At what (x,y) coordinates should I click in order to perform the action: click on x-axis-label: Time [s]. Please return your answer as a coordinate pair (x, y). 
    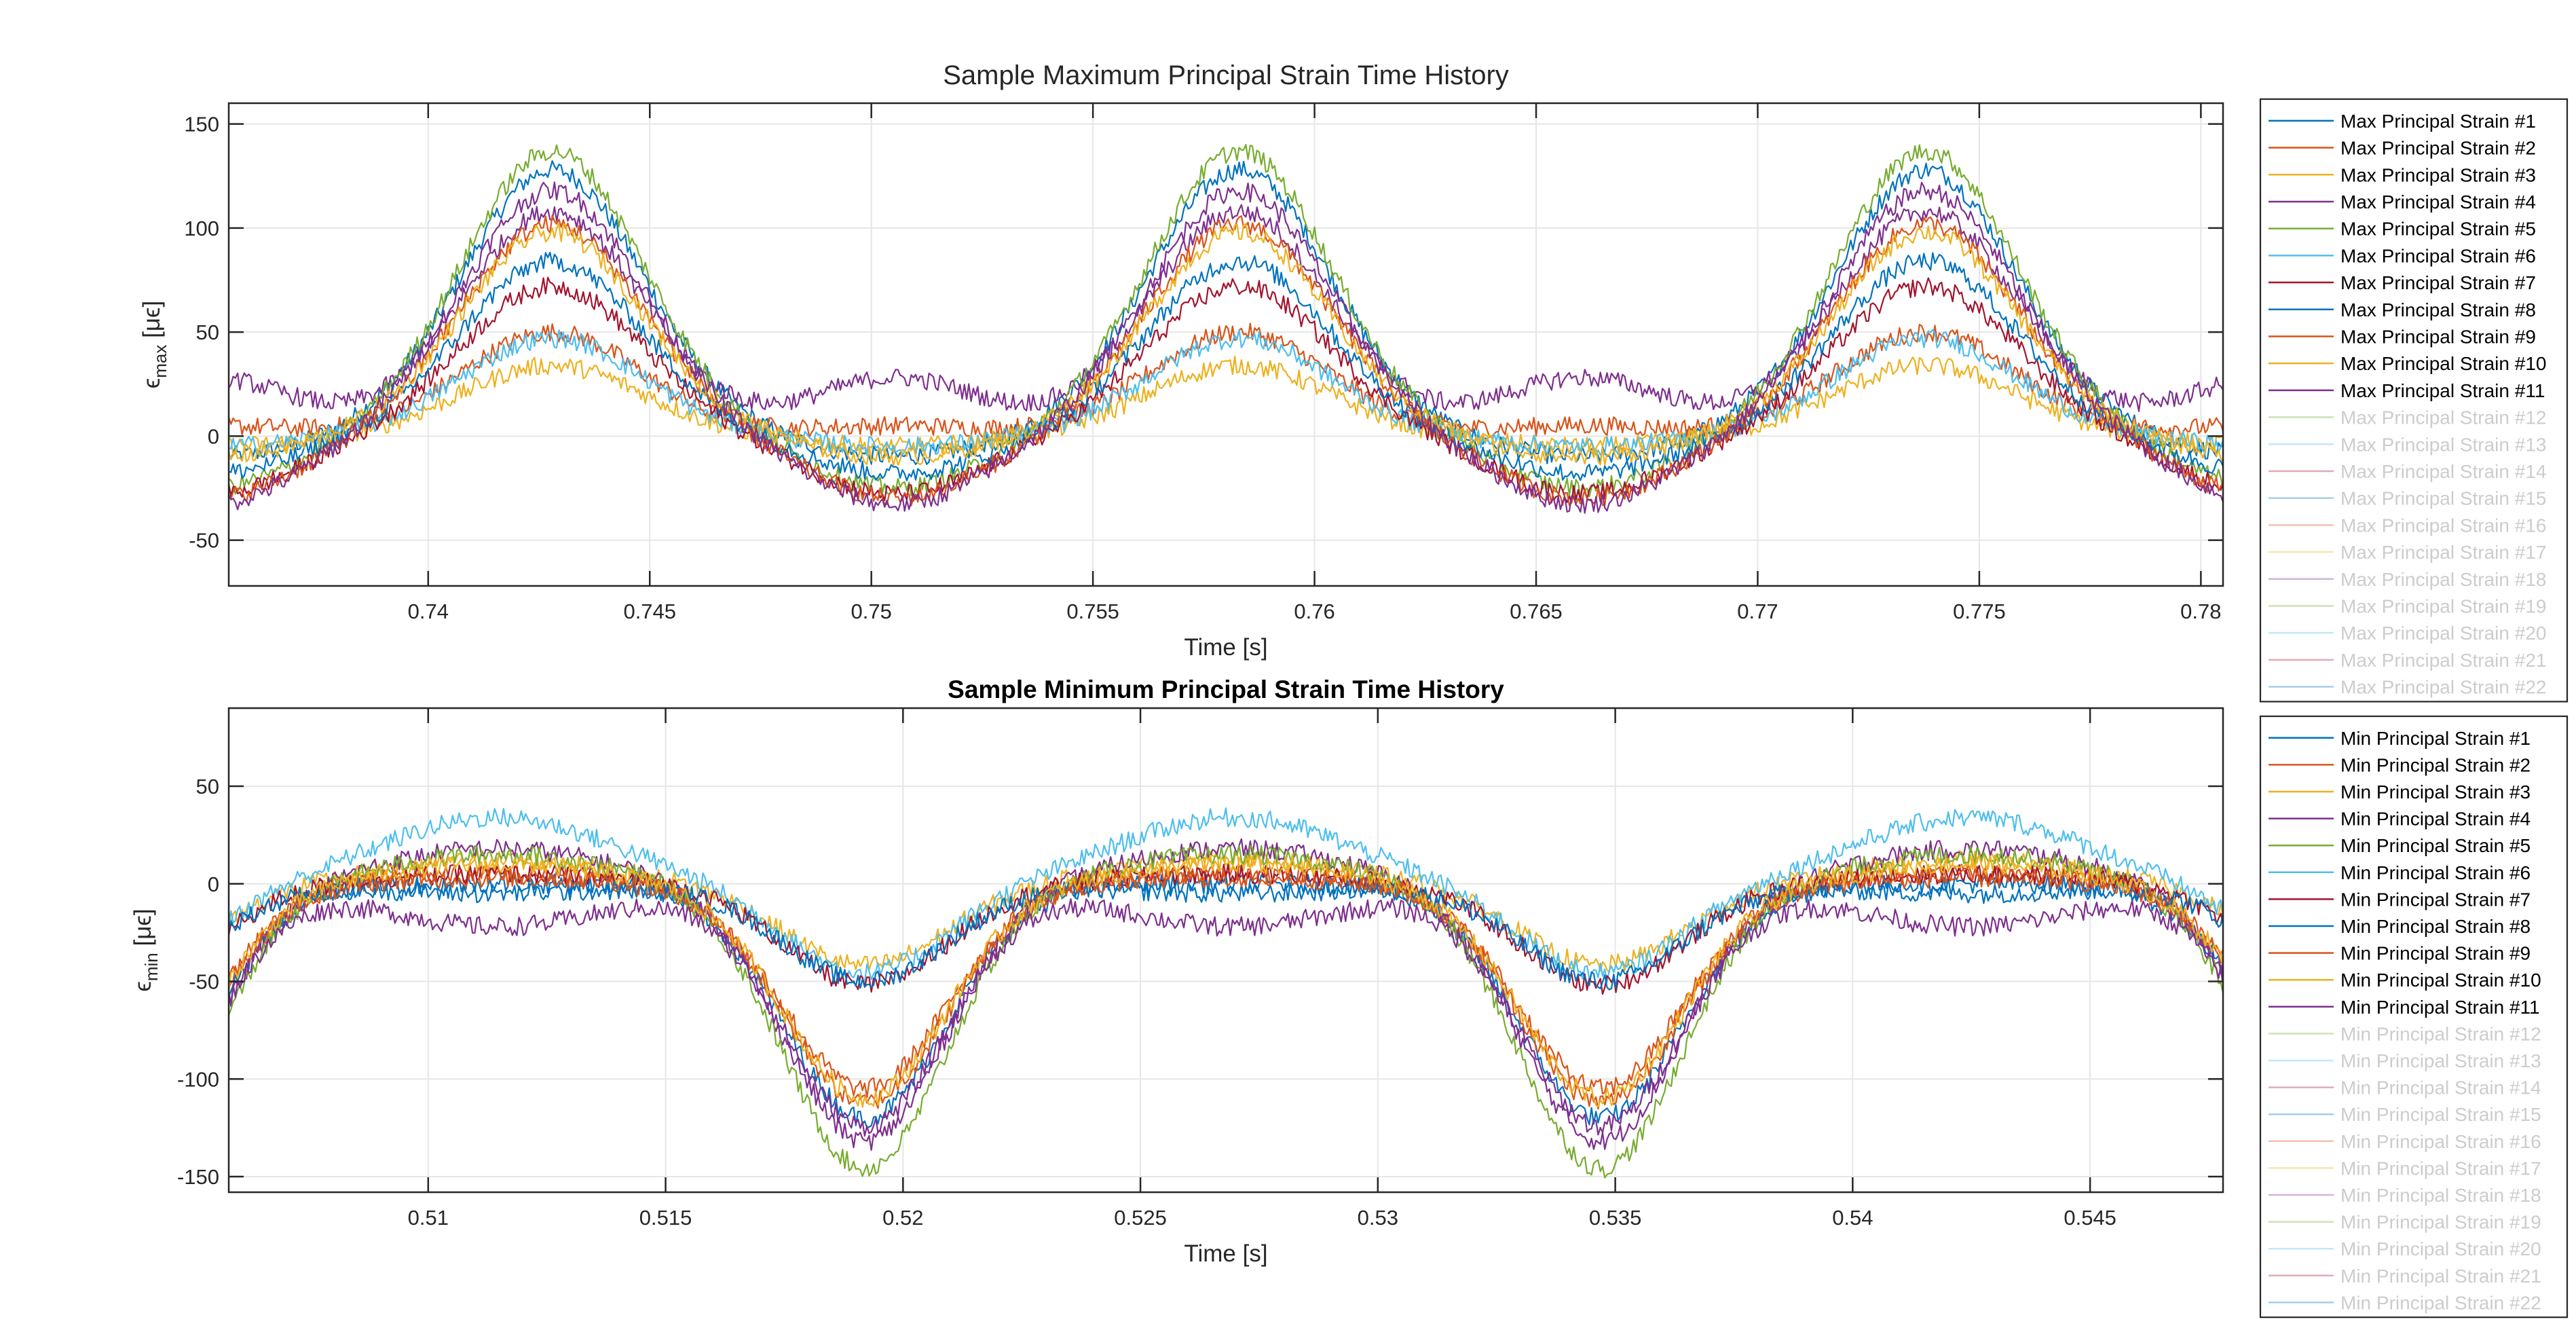
    Looking at the image, I should click on (1226, 647).